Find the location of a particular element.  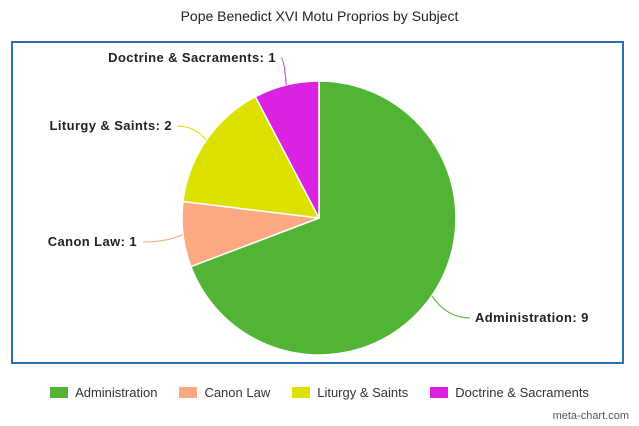

leader-line-liturgy-saints is located at coordinates (191, 133).